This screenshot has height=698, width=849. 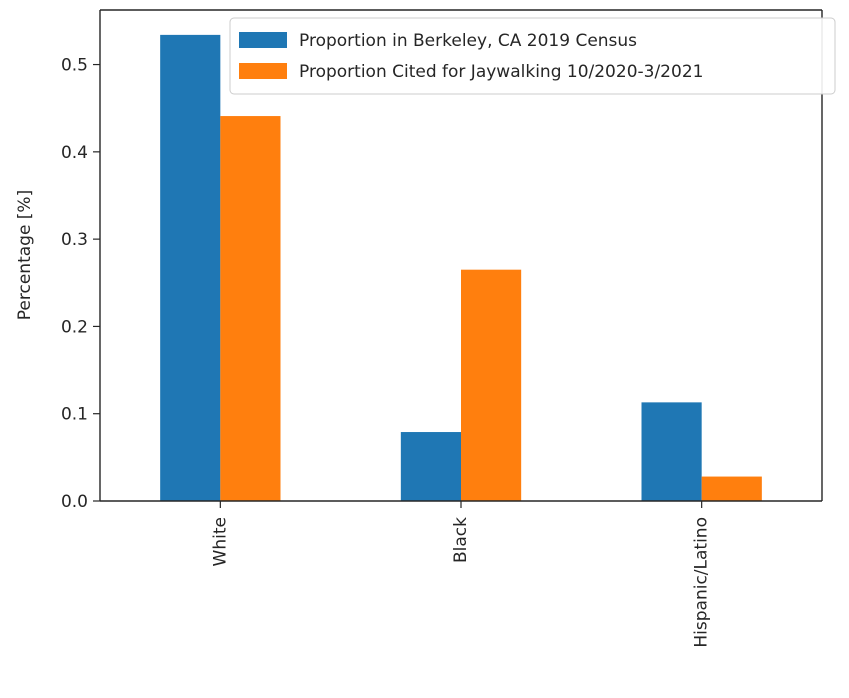 I want to click on y-tick-label: 0.2, so click(x=74, y=327).